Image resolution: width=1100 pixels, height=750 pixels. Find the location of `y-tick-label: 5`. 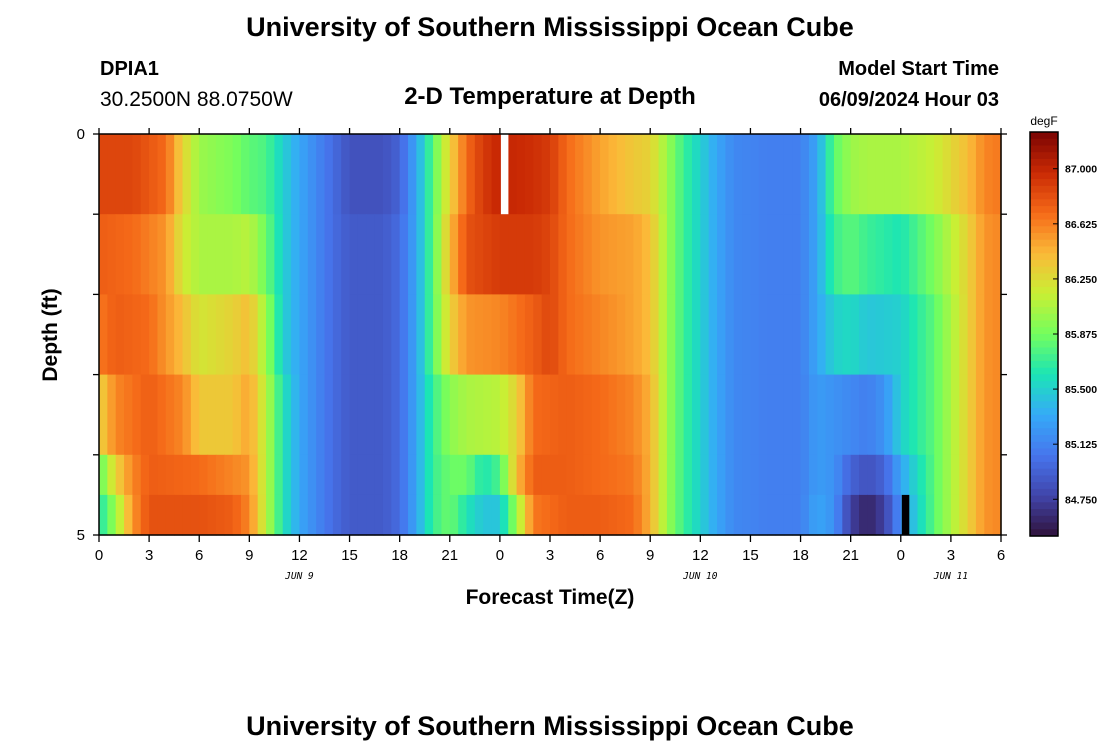

y-tick-label: 5 is located at coordinates (81, 535).